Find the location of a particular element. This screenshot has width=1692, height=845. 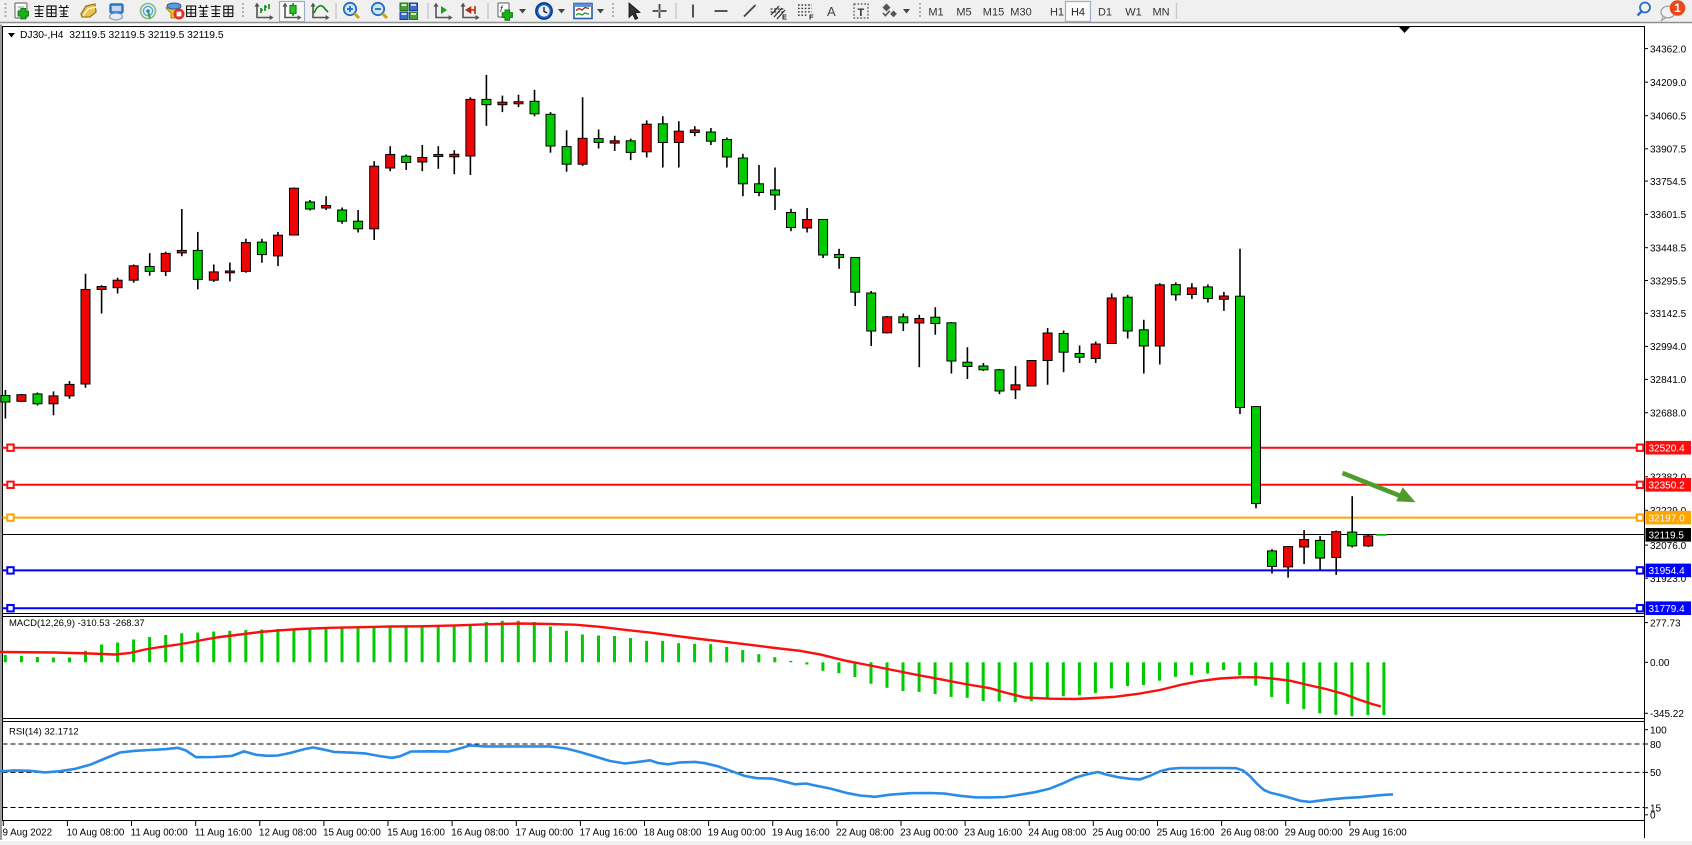

svg-text: 32119.5 is located at coordinates (1667, 536).